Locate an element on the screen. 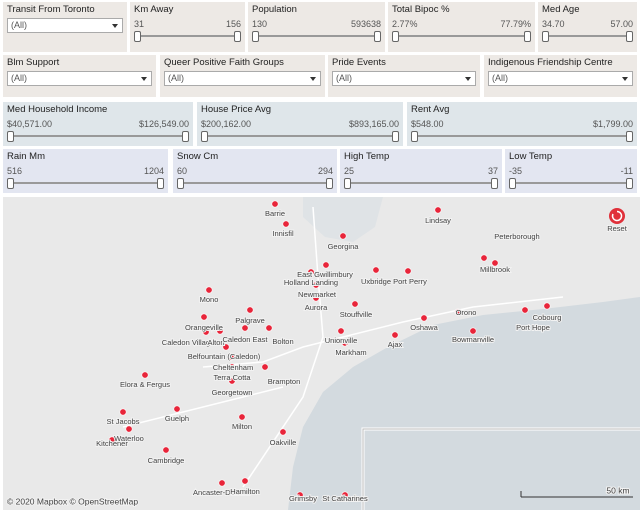  town-label: Cambridge is located at coordinates (166, 460).